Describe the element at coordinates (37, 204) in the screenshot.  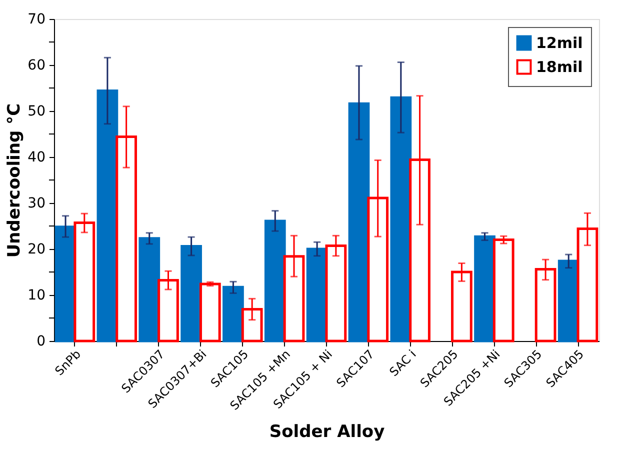
I see `y-tick-label: 30` at that location.